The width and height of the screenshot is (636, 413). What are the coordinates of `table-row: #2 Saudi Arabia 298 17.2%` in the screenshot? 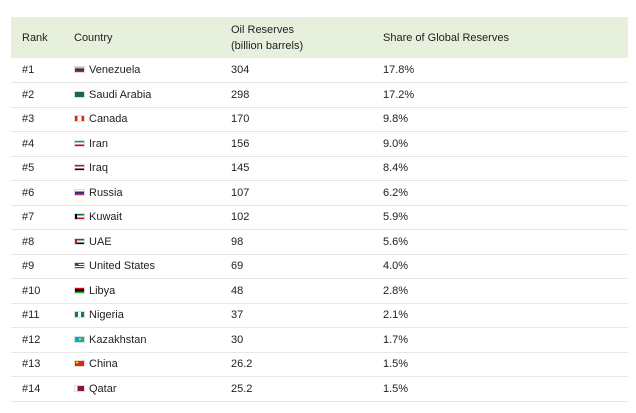 It's located at (319, 95).